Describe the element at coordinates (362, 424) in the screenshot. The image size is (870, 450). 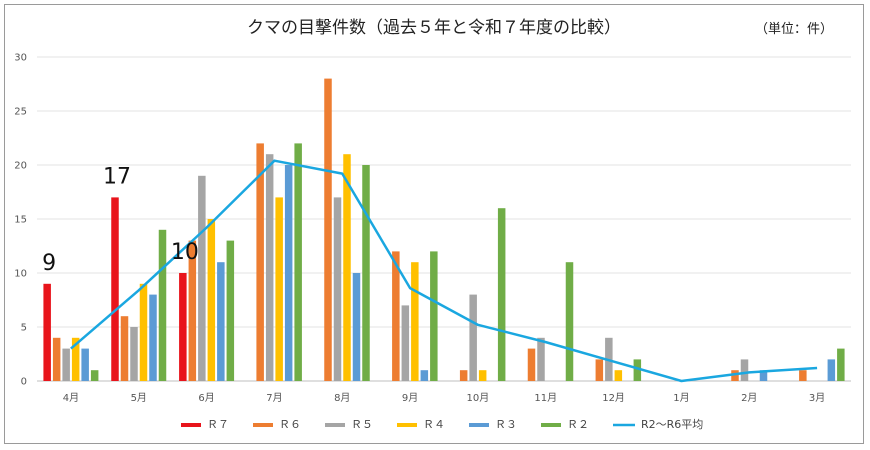
I see `legend-label-Ｒ５: Ｒ５` at that location.